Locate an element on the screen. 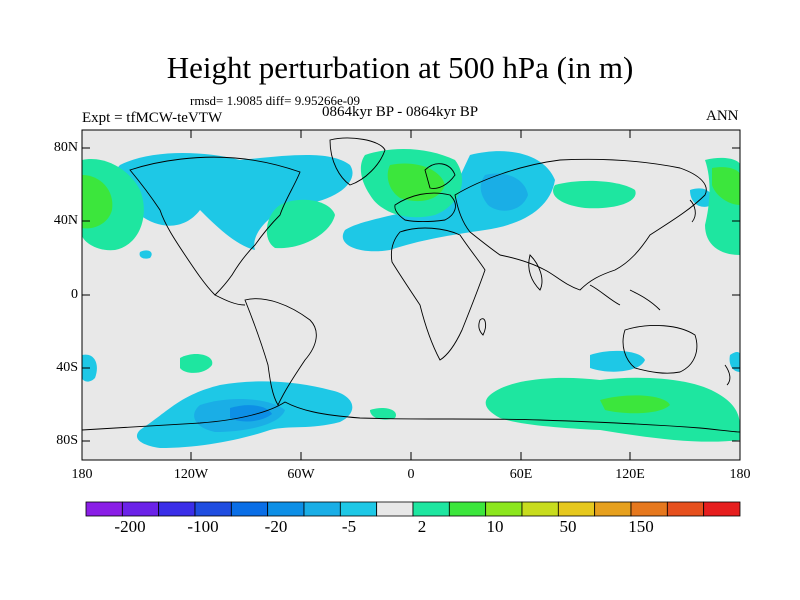 The width and height of the screenshot is (800, 600). lon-tick-label: 60E is located at coordinates (521, 474).